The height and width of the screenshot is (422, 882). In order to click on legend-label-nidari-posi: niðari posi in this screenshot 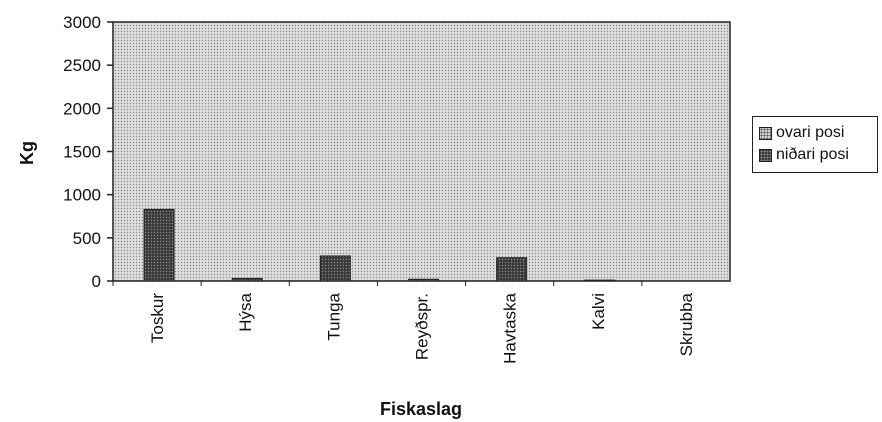, I will do `click(812, 154)`.